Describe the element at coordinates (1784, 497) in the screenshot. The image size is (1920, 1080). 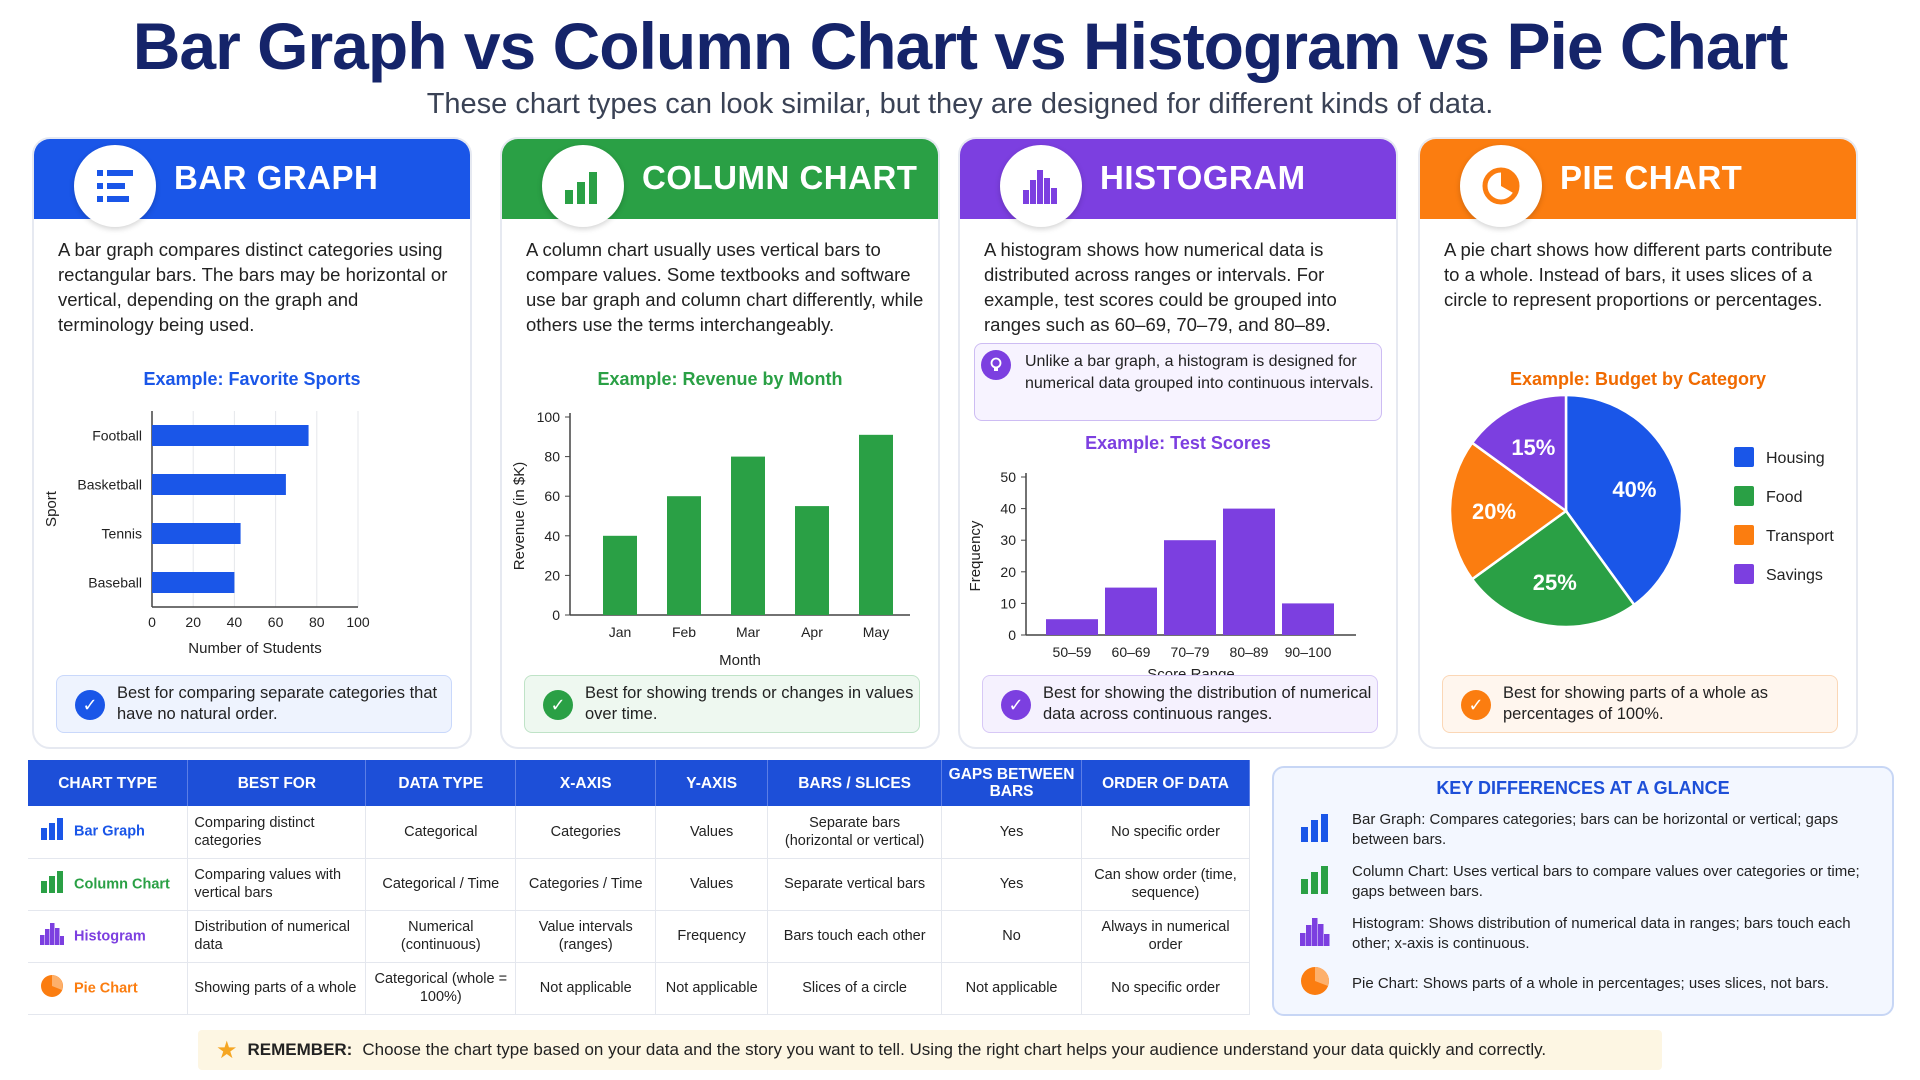
I see `legend-label: Food` at that location.